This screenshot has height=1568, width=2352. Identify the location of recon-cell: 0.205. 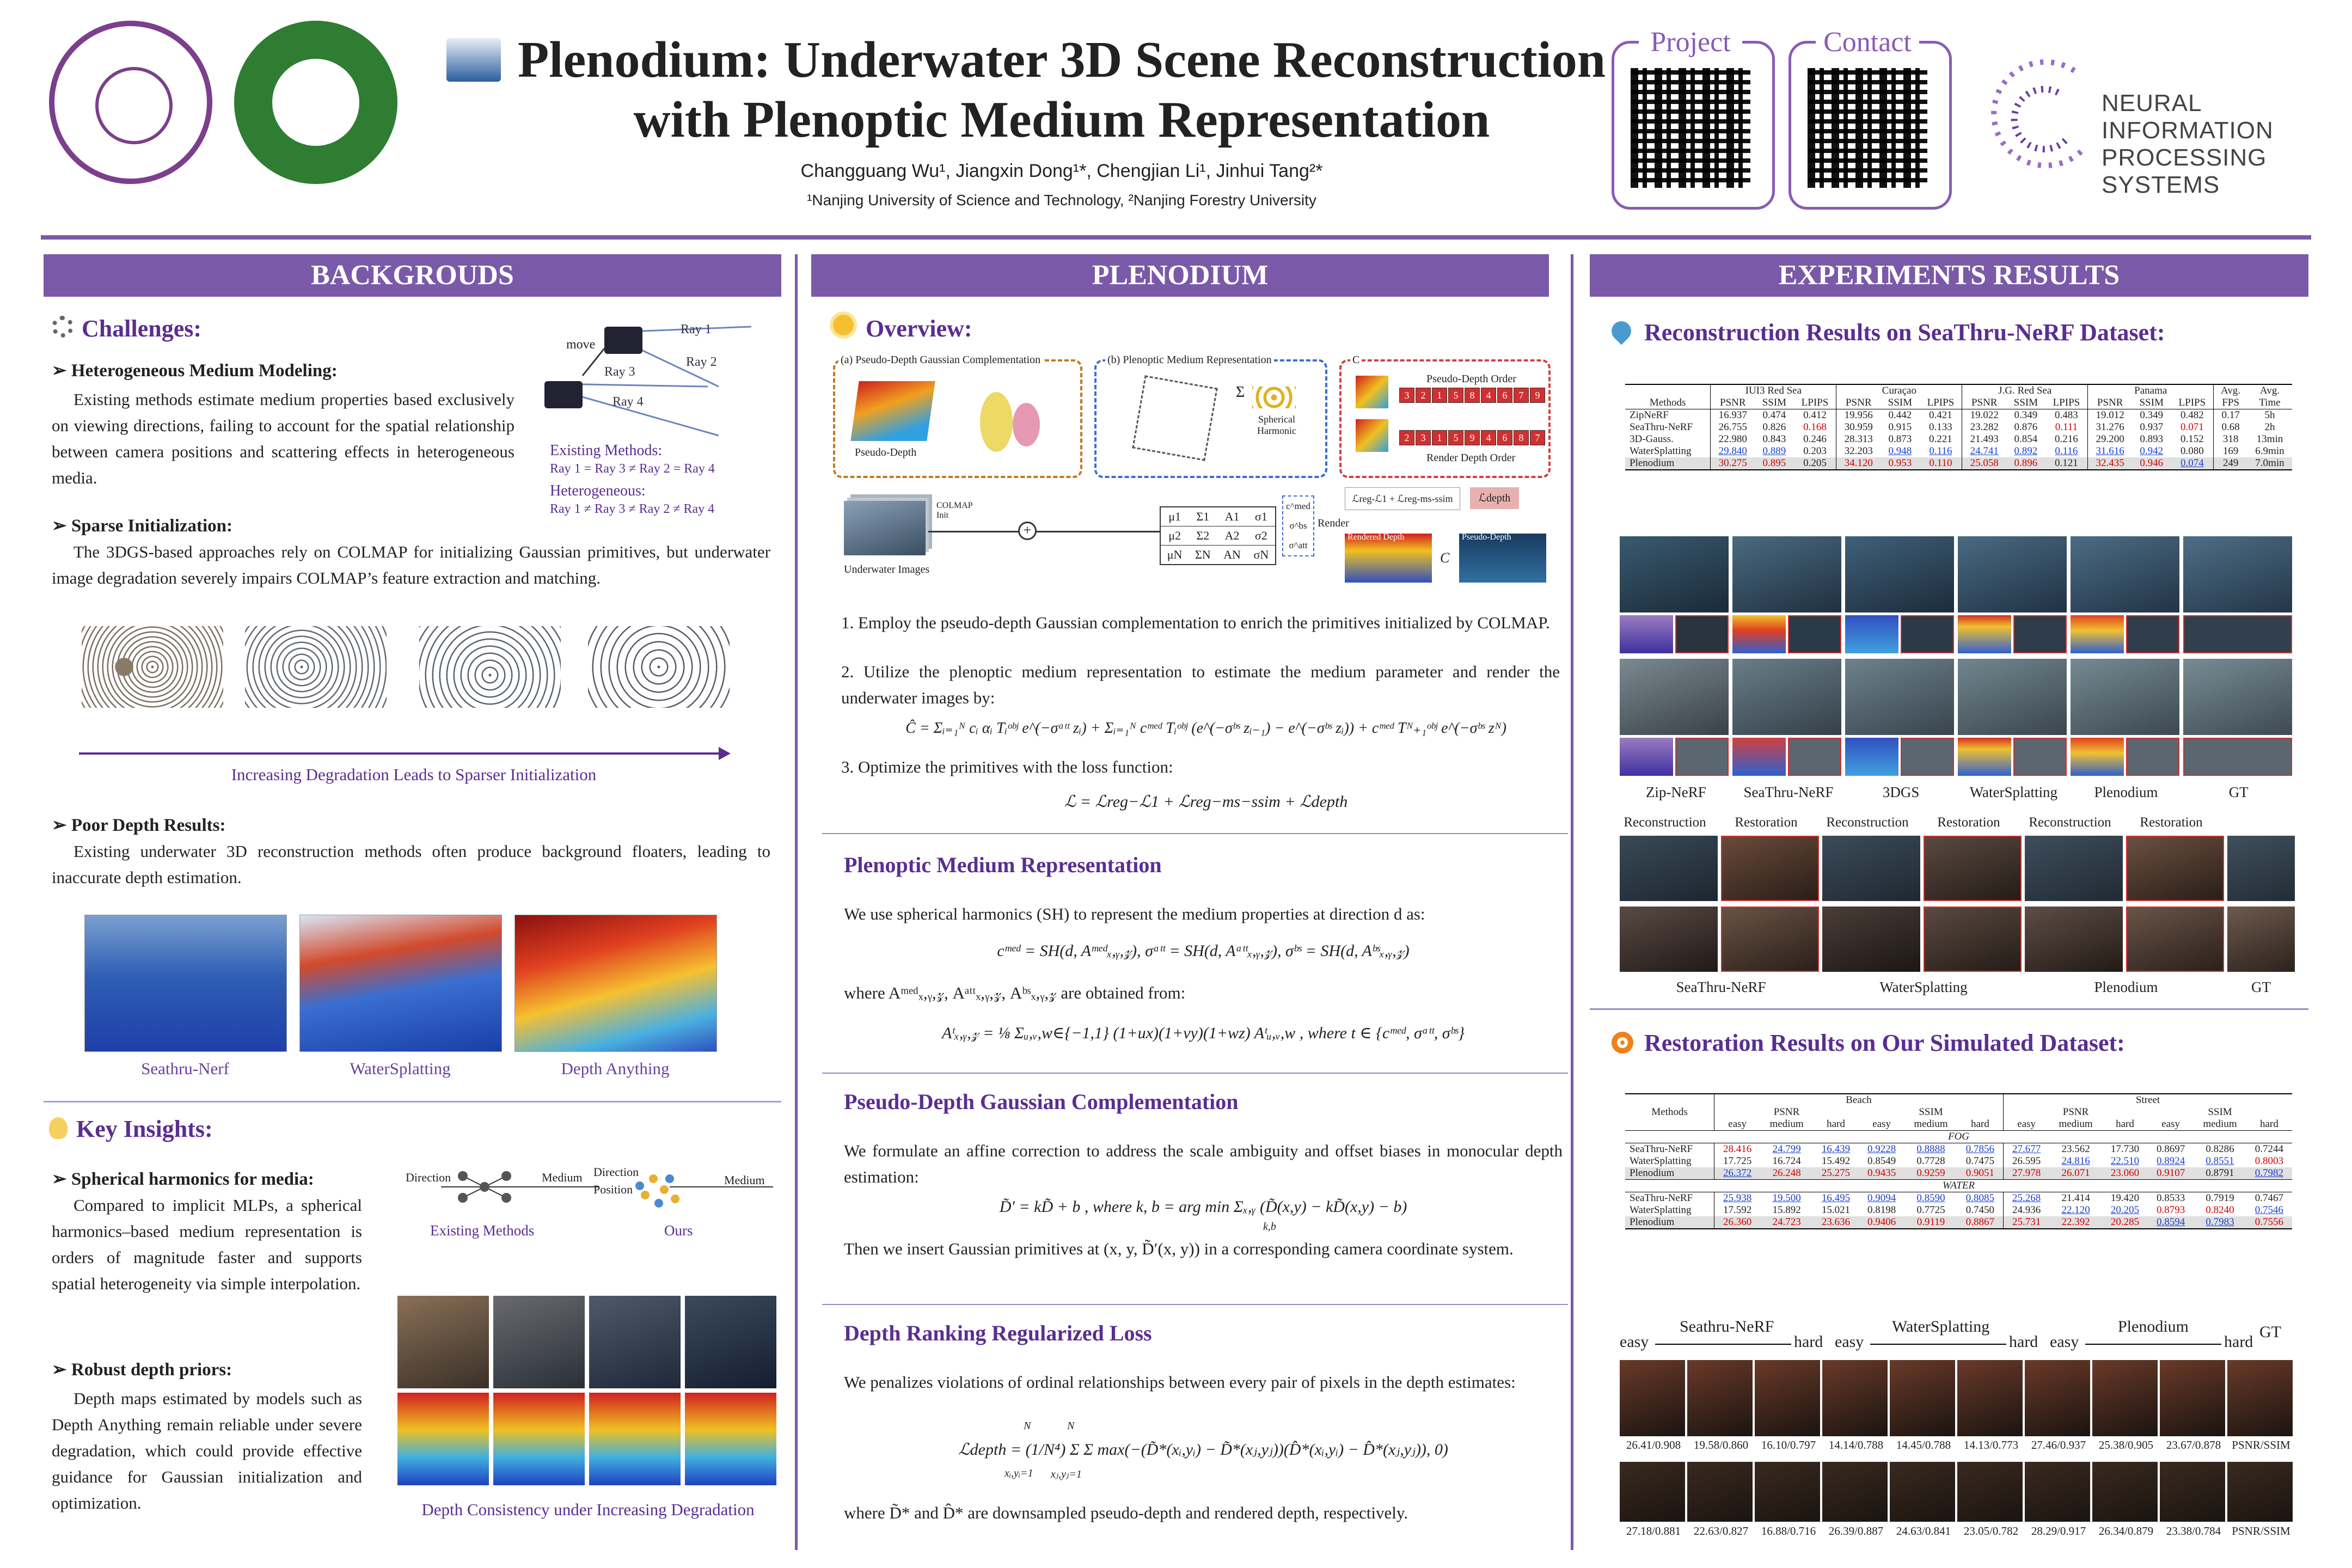
(1814, 463).